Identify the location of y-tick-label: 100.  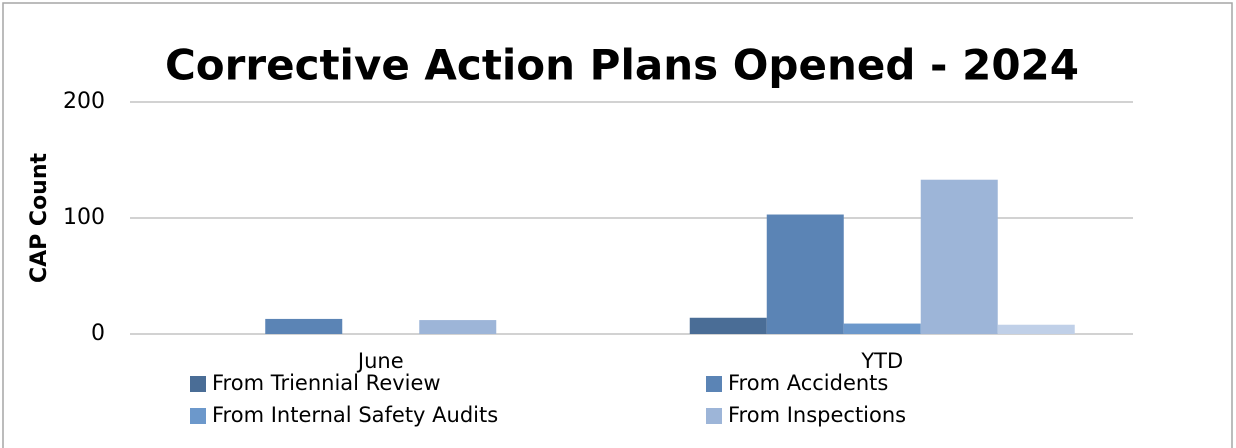
(84, 217).